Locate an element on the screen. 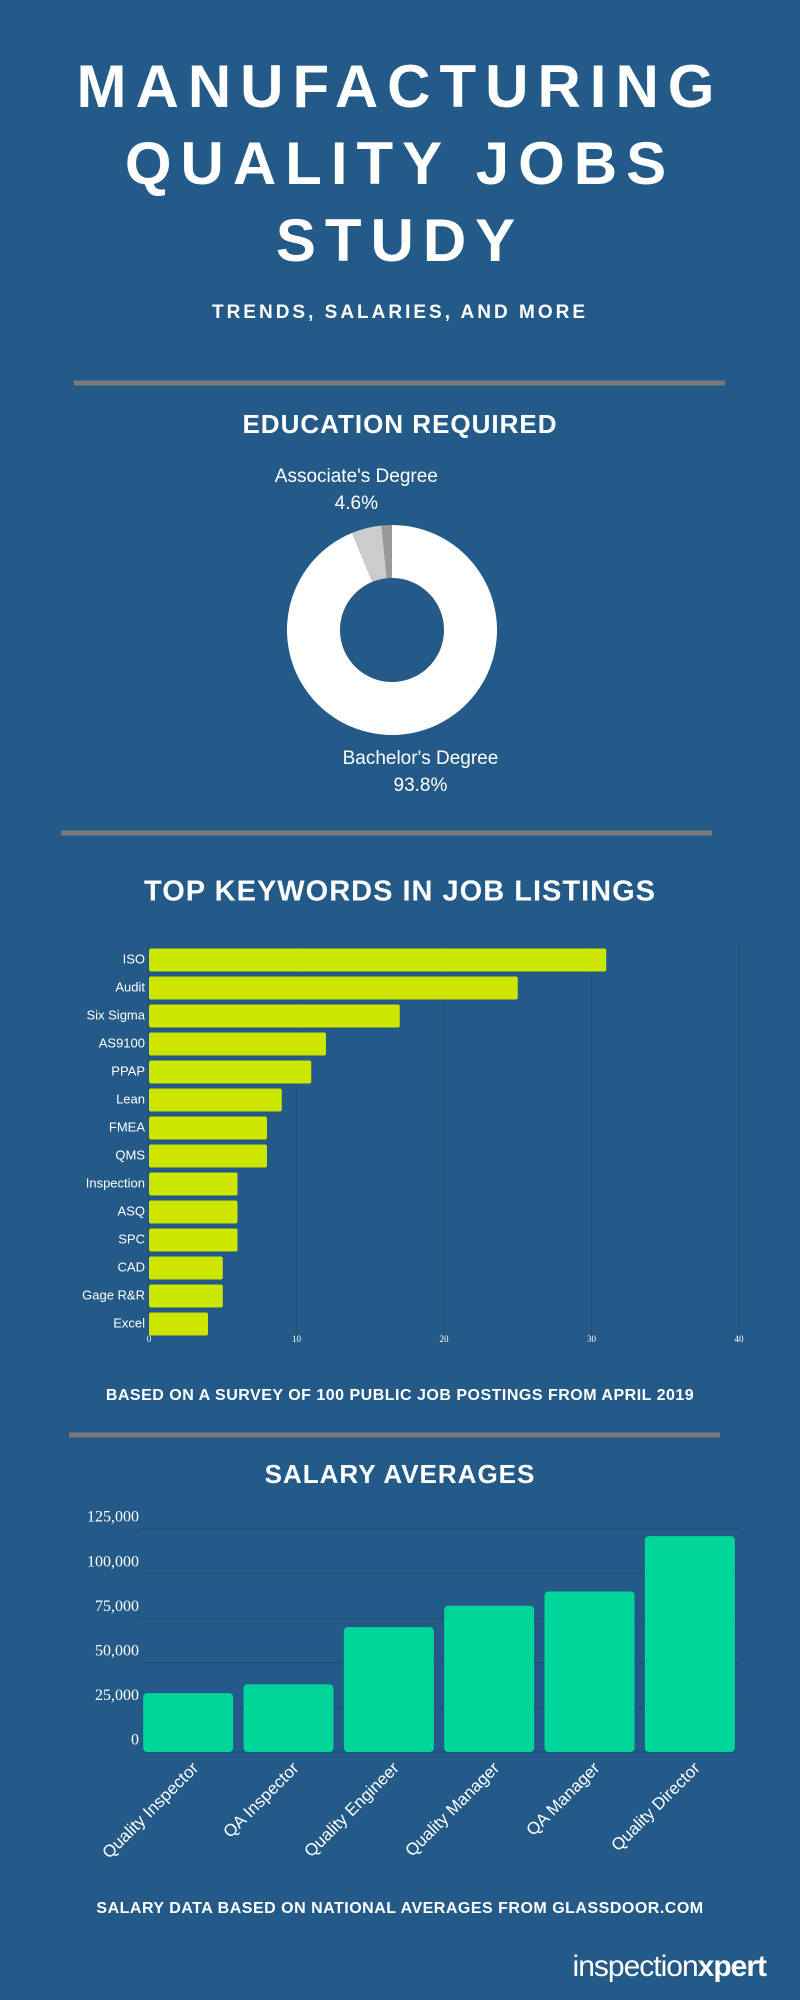 This screenshot has height=2000, width=800. title: MANUFACTURING QUALITY JOBS STUDY is located at coordinates (400, 163).